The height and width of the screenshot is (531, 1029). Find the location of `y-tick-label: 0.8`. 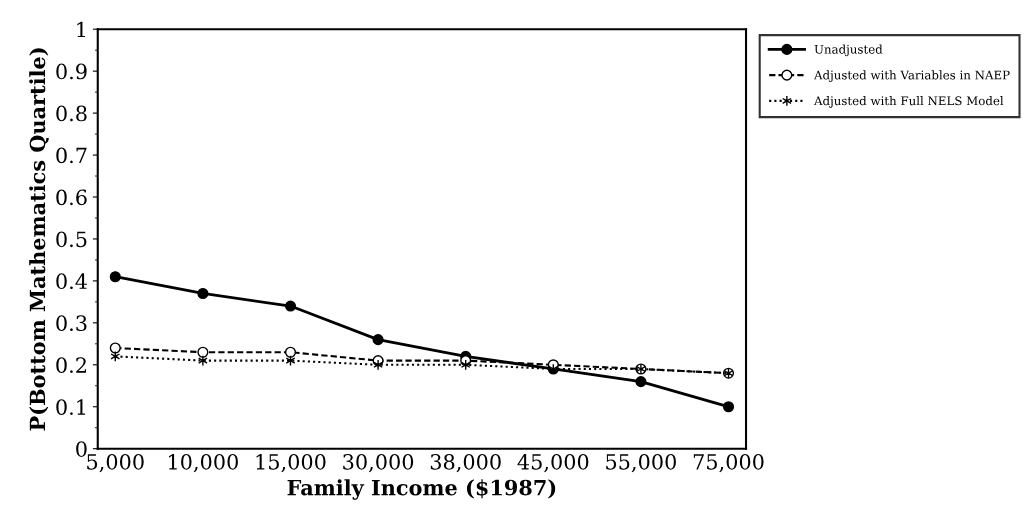

y-tick-label: 0.8 is located at coordinates (71, 113).